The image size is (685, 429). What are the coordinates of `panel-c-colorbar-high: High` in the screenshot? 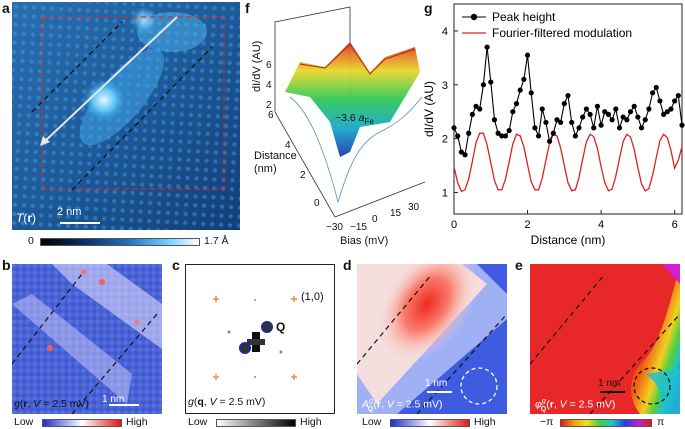 It's located at (311, 422).